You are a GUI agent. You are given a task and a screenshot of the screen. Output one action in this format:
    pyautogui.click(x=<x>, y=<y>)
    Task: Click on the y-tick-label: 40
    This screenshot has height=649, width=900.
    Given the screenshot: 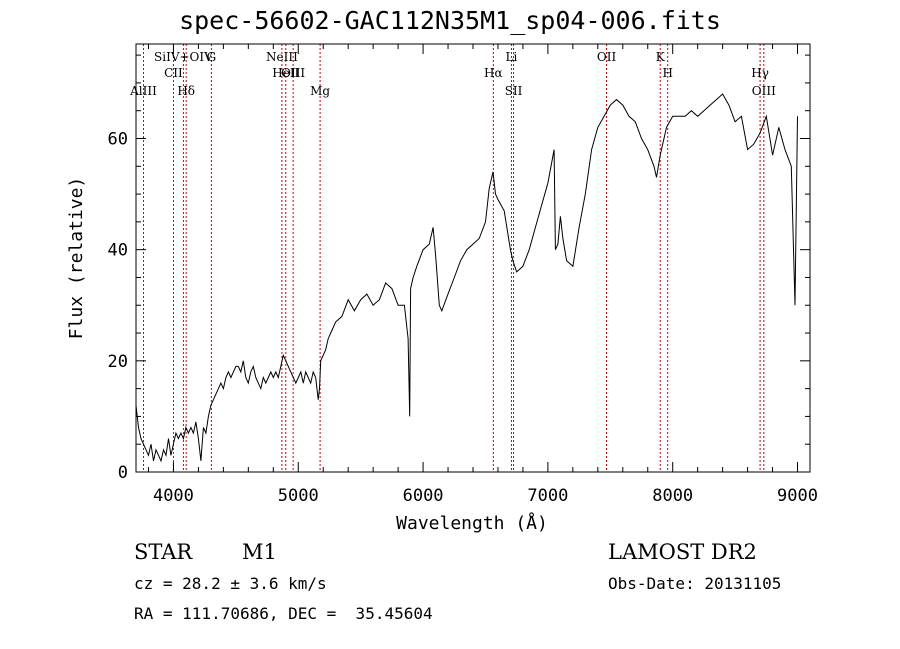 What is the action you would take?
    pyautogui.click(x=118, y=251)
    